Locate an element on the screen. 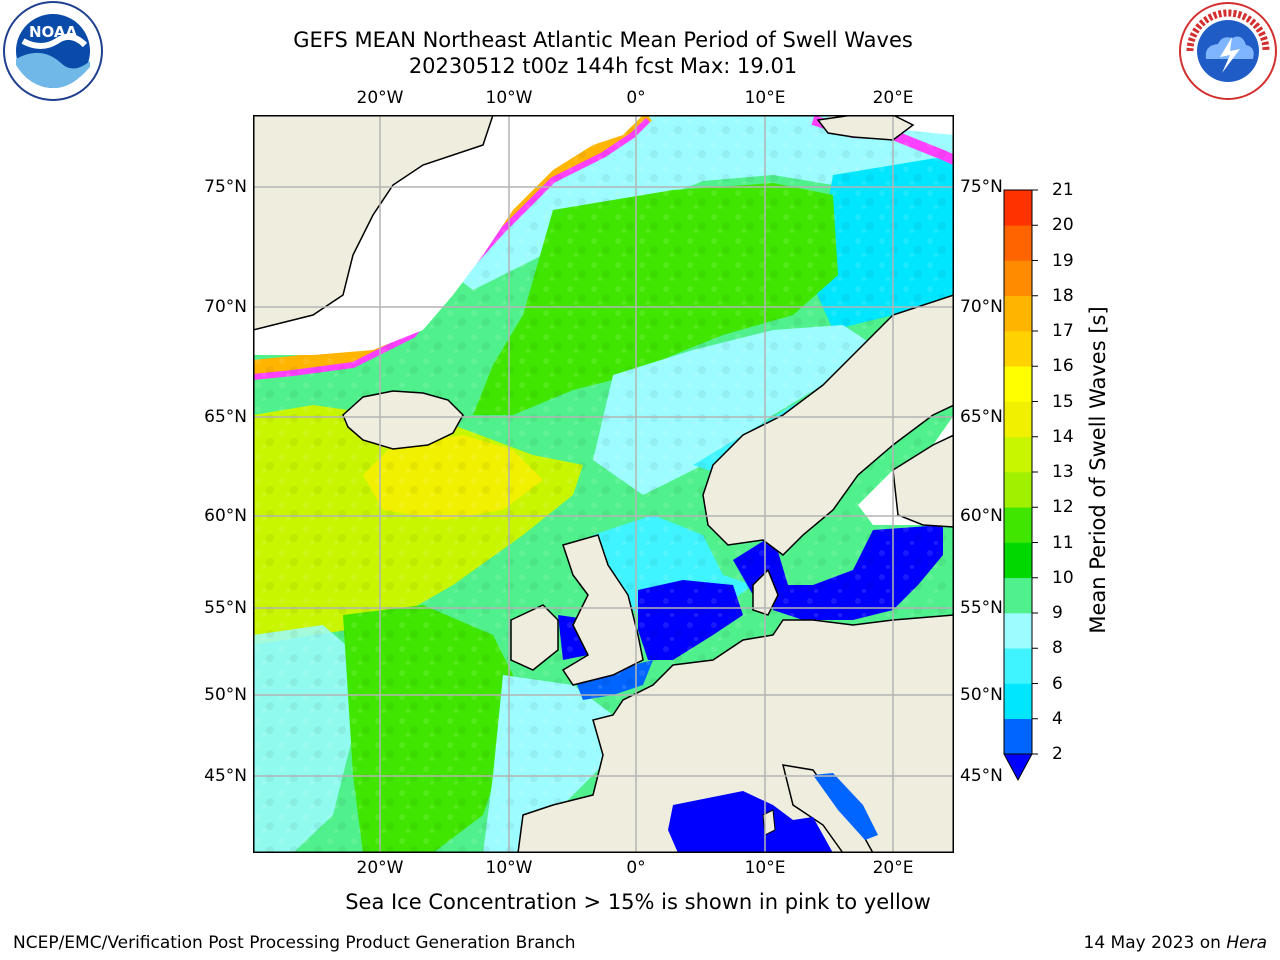 Image resolution: width=1280 pixels, height=960 pixels. iceland-land is located at coordinates (403, 420).